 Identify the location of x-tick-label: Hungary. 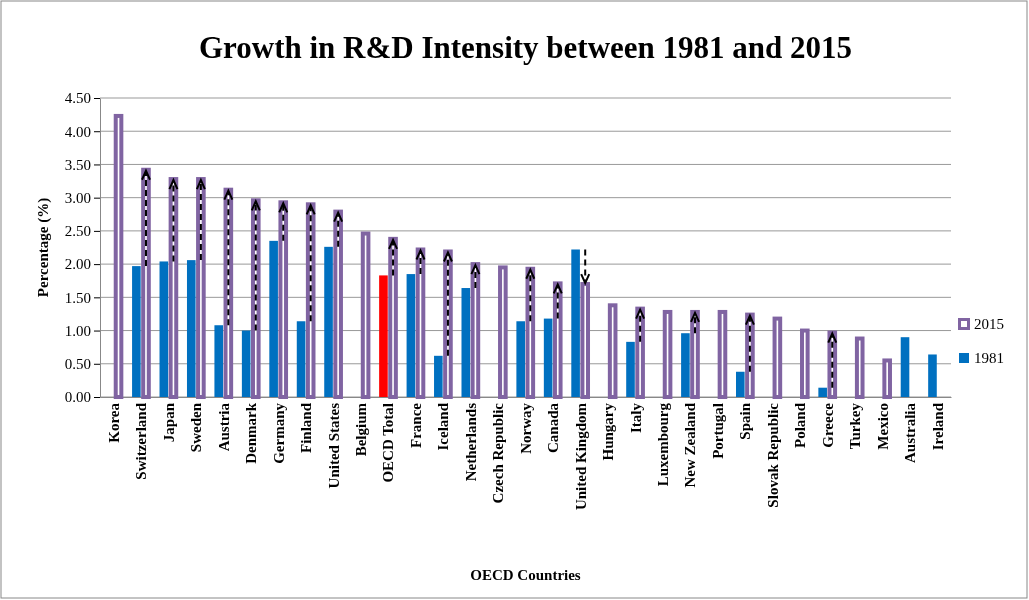
(608, 431).